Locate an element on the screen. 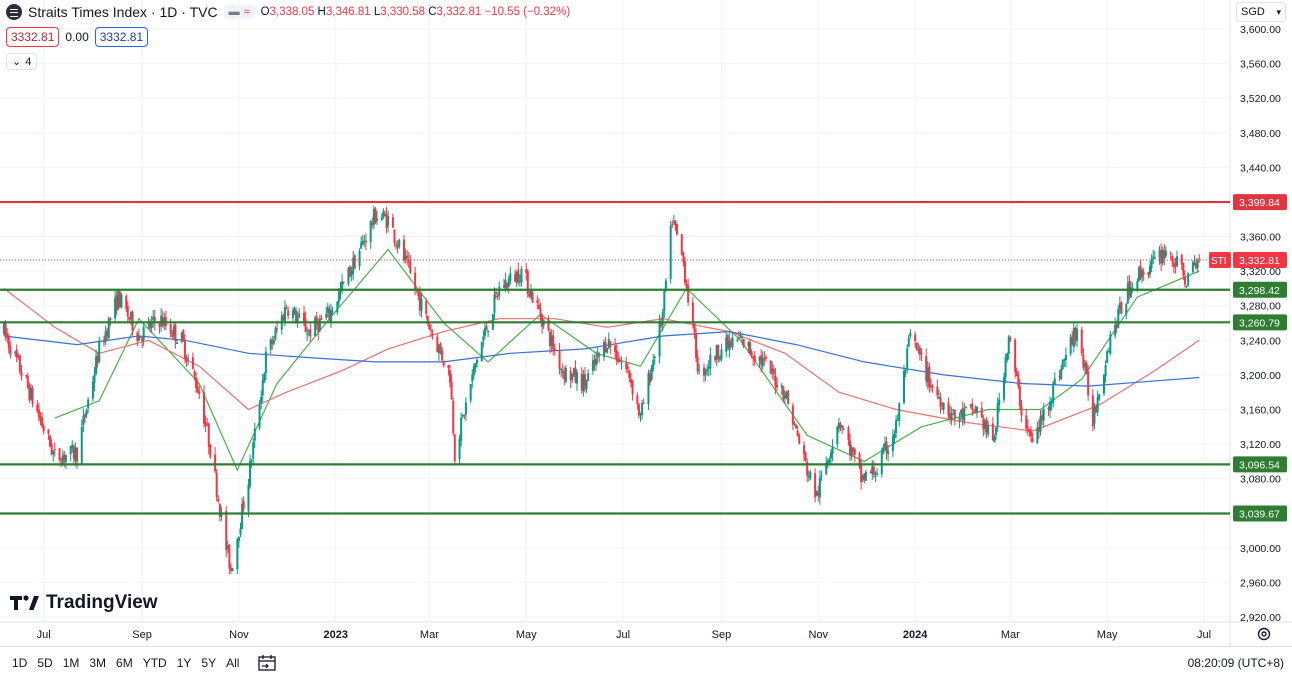 This screenshot has height=682, width=1292. indicators-collapse-button: ⌄ 4 is located at coordinates (22, 61).